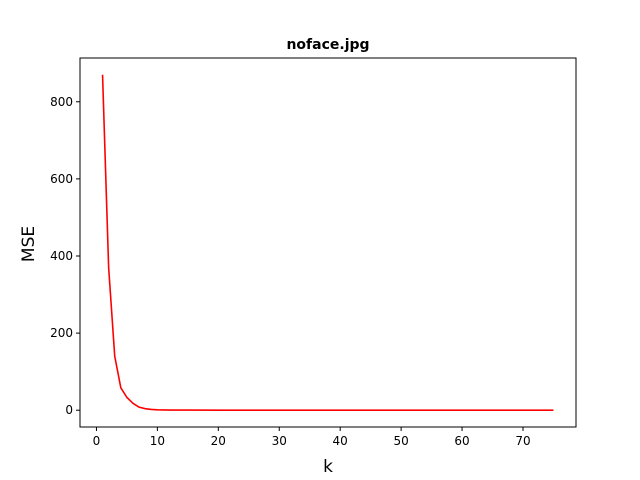 The width and height of the screenshot is (640, 480). What do you see at coordinates (400, 441) in the screenshot?
I see `x-tick-label: 50` at bounding box center [400, 441].